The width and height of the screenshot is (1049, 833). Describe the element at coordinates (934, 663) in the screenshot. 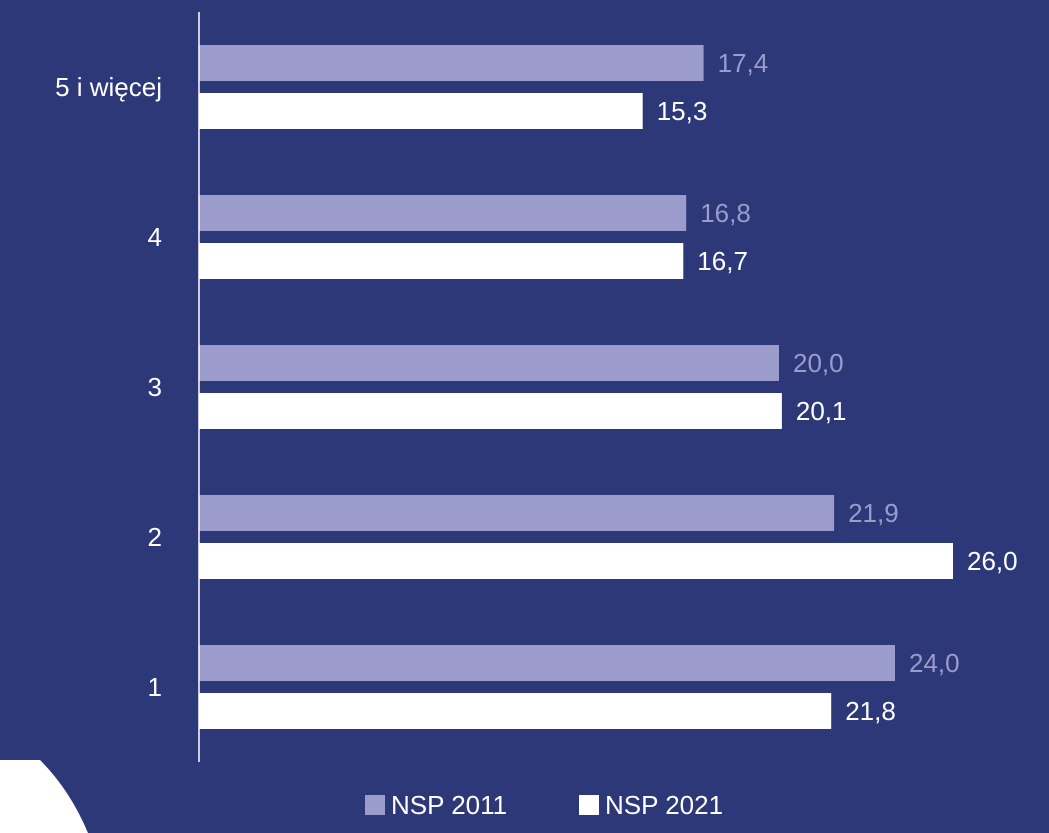

I see `value-label: 24,0` at that location.